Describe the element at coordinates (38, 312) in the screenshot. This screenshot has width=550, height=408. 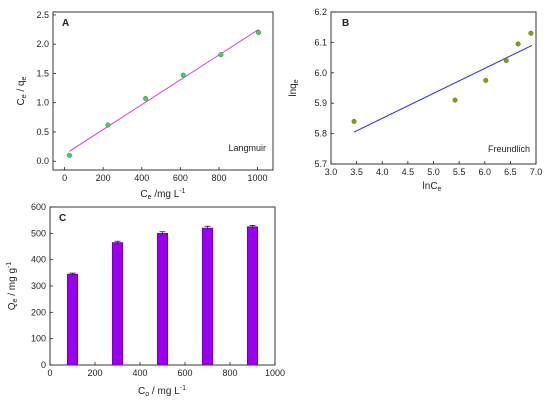
I see `y-tick-label: 200` at that location.